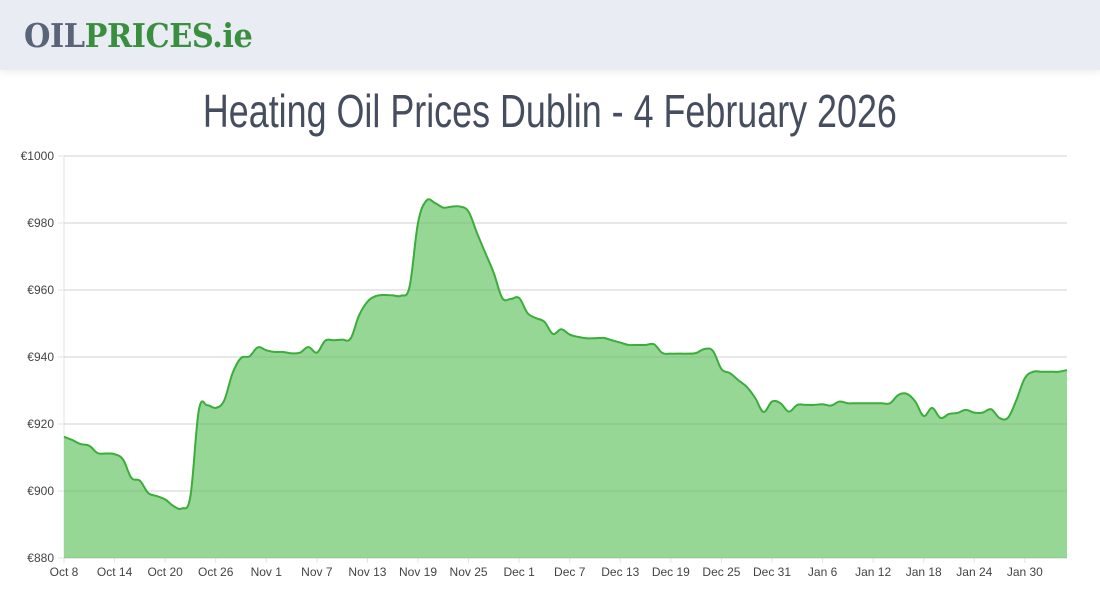  What do you see at coordinates (267, 572) in the screenshot?
I see `x-tick-label: Nov 1` at bounding box center [267, 572].